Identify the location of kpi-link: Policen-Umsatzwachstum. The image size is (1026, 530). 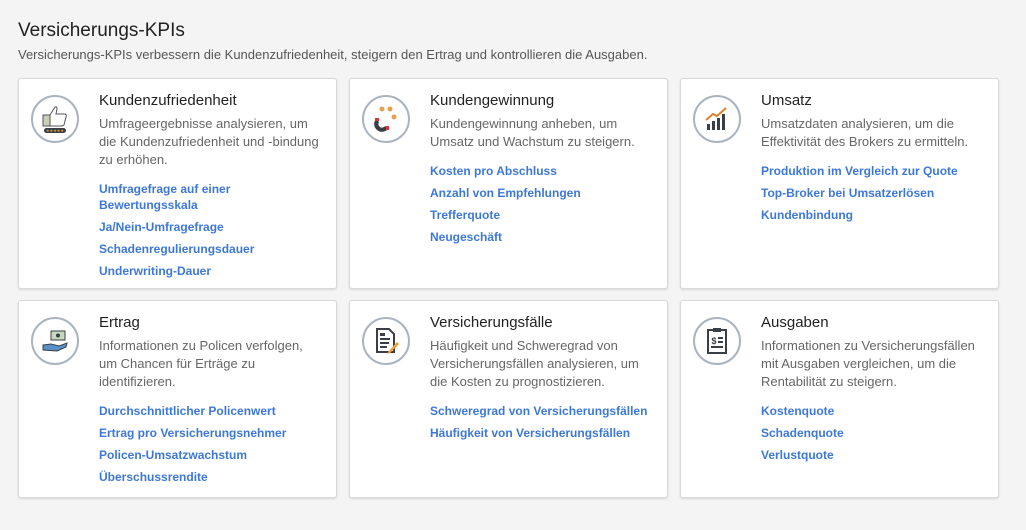
(173, 455).